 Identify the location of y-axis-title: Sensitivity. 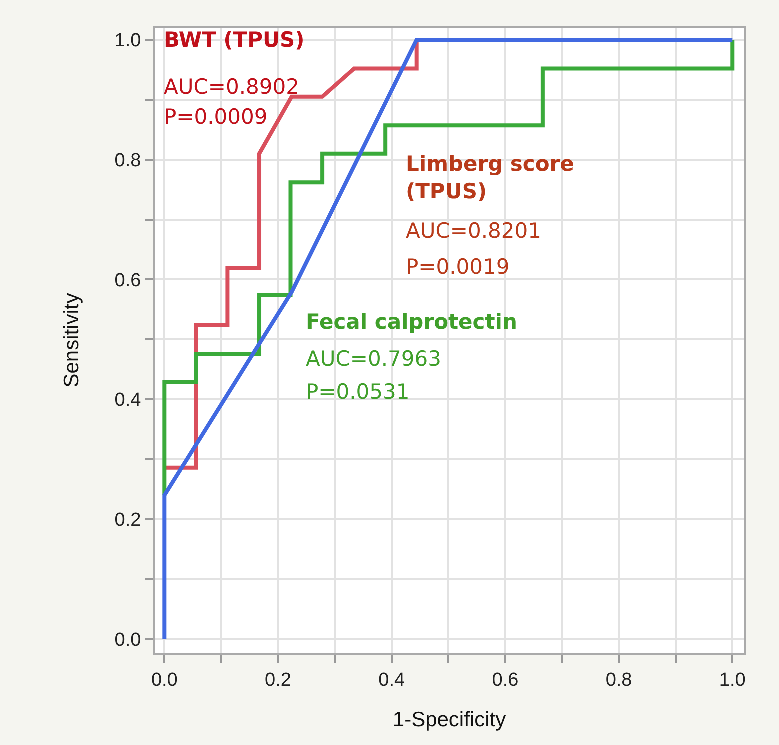
(72, 340).